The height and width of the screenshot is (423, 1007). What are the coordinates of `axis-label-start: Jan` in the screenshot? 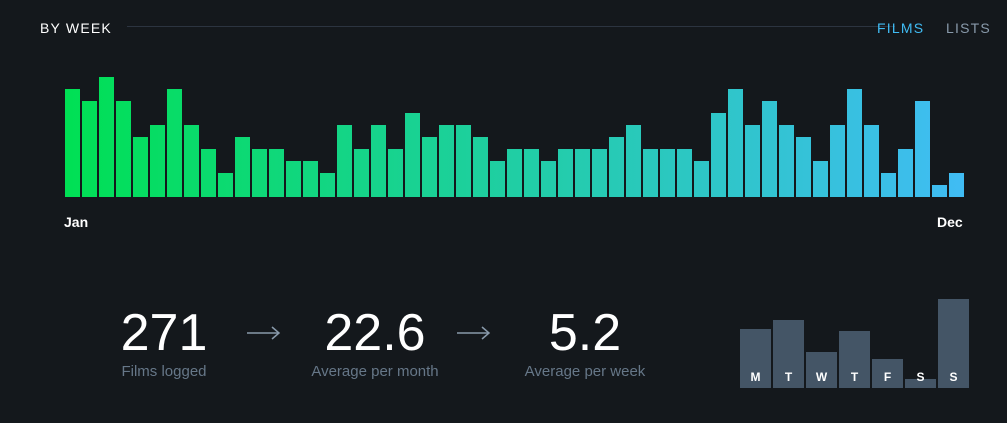 It's located at (76, 222).